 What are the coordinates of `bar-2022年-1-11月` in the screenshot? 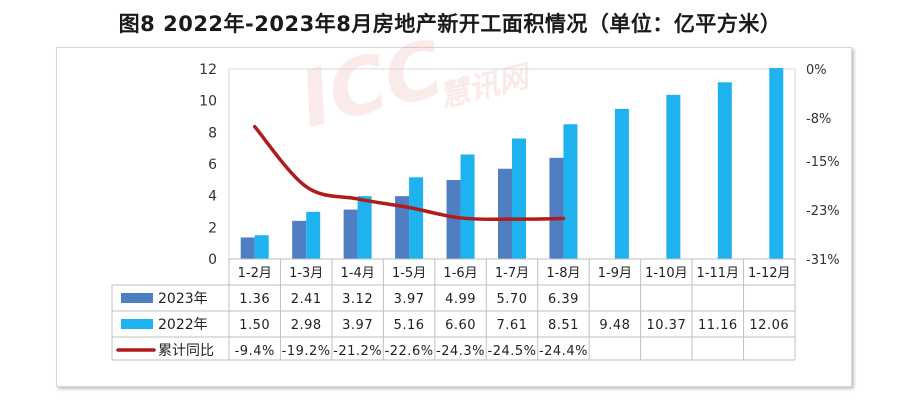 It's located at (724, 170).